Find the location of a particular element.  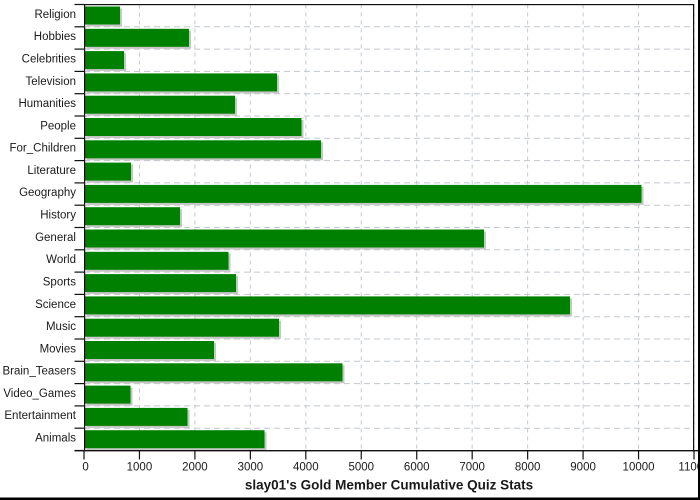

svg-text: Video_Games is located at coordinates (39, 394).